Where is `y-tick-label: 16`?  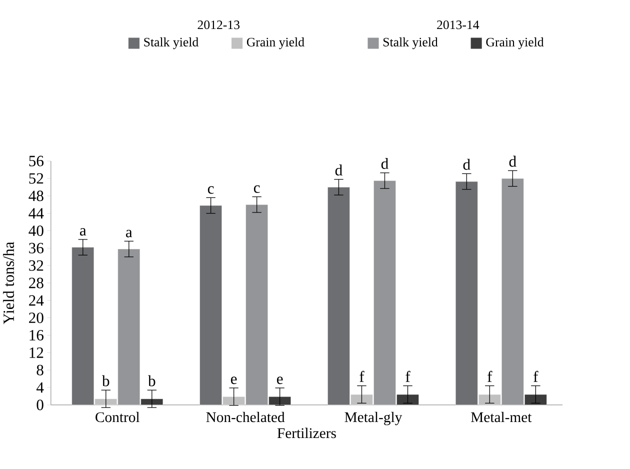 y-tick-label: 16 is located at coordinates (37, 335).